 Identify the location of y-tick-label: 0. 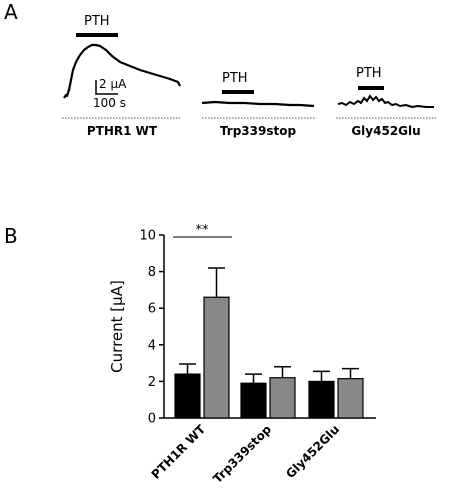
(152, 419).